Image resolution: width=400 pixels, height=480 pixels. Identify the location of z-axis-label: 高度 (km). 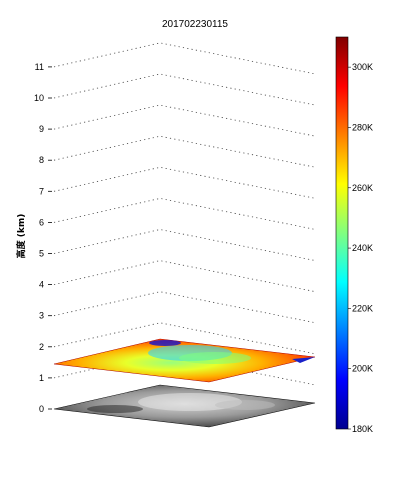
(21, 236).